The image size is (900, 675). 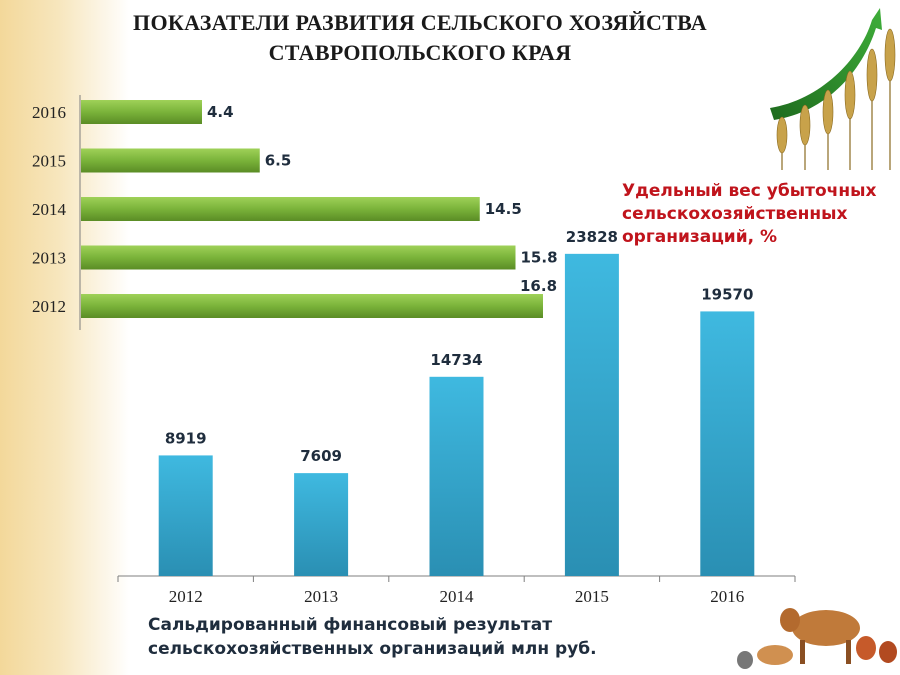 I want to click on hchart-tick-2016: 2016, so click(x=49, y=112).